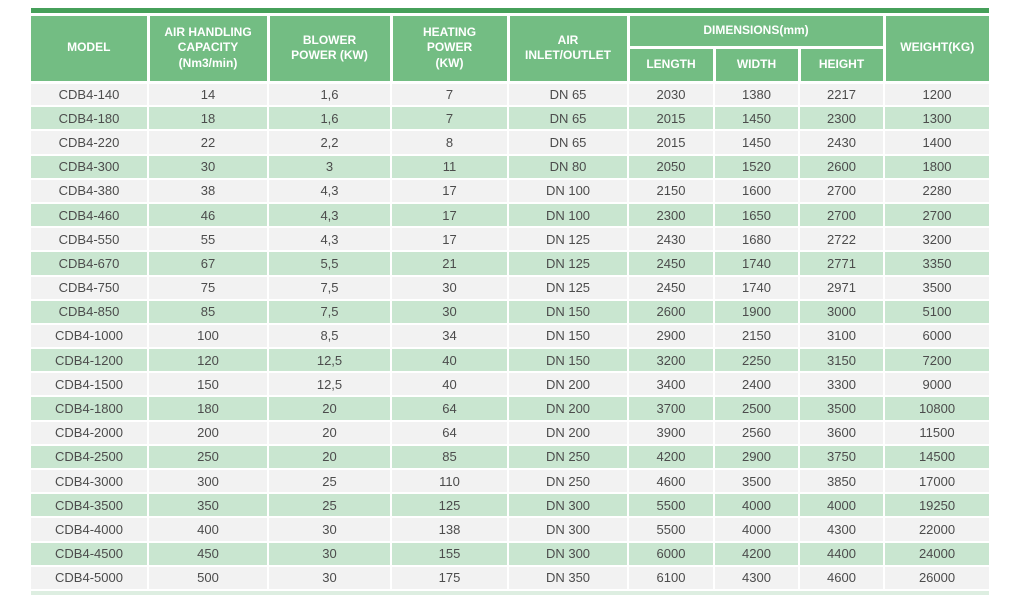  What do you see at coordinates (90, 143) in the screenshot?
I see `cell-model: CDB4-220` at bounding box center [90, 143].